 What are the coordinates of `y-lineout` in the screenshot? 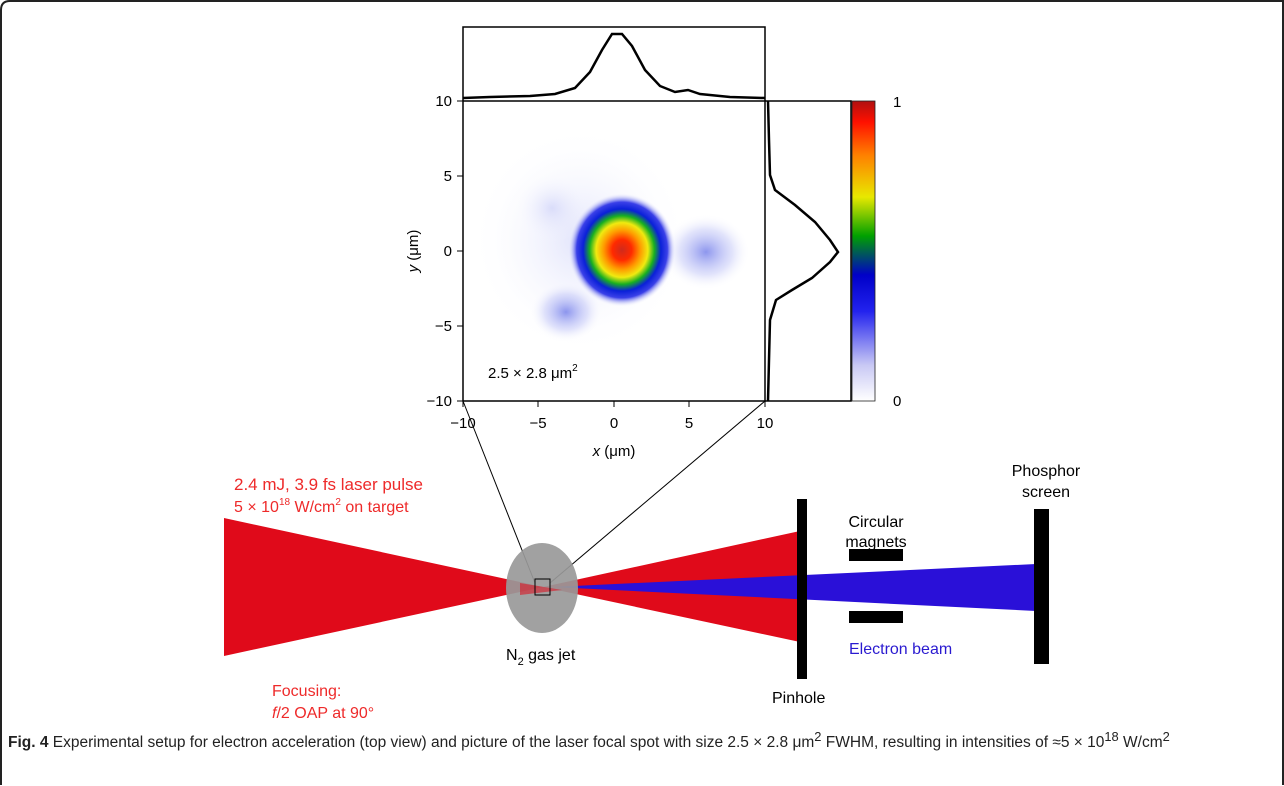 It's located at (808, 251).